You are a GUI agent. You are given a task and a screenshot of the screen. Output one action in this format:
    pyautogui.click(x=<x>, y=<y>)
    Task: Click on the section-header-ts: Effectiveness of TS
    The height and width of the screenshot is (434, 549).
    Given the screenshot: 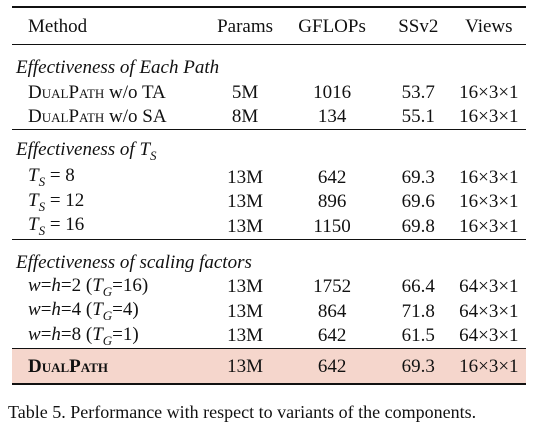 What is the action you would take?
    pyautogui.click(x=269, y=147)
    